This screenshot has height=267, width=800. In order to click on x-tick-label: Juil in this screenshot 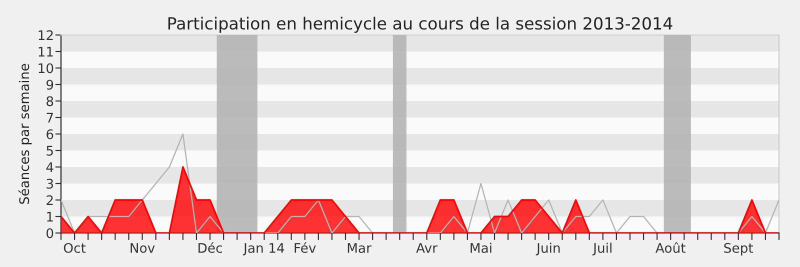, I will do `click(602, 249)`.